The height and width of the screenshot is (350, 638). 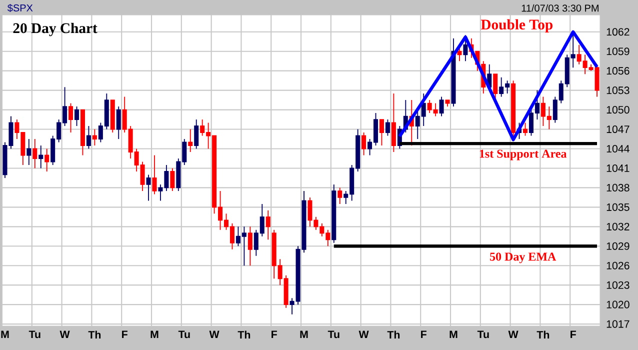 What do you see at coordinates (618, 71) in the screenshot?
I see `y-tick-label: 1056` at bounding box center [618, 71].